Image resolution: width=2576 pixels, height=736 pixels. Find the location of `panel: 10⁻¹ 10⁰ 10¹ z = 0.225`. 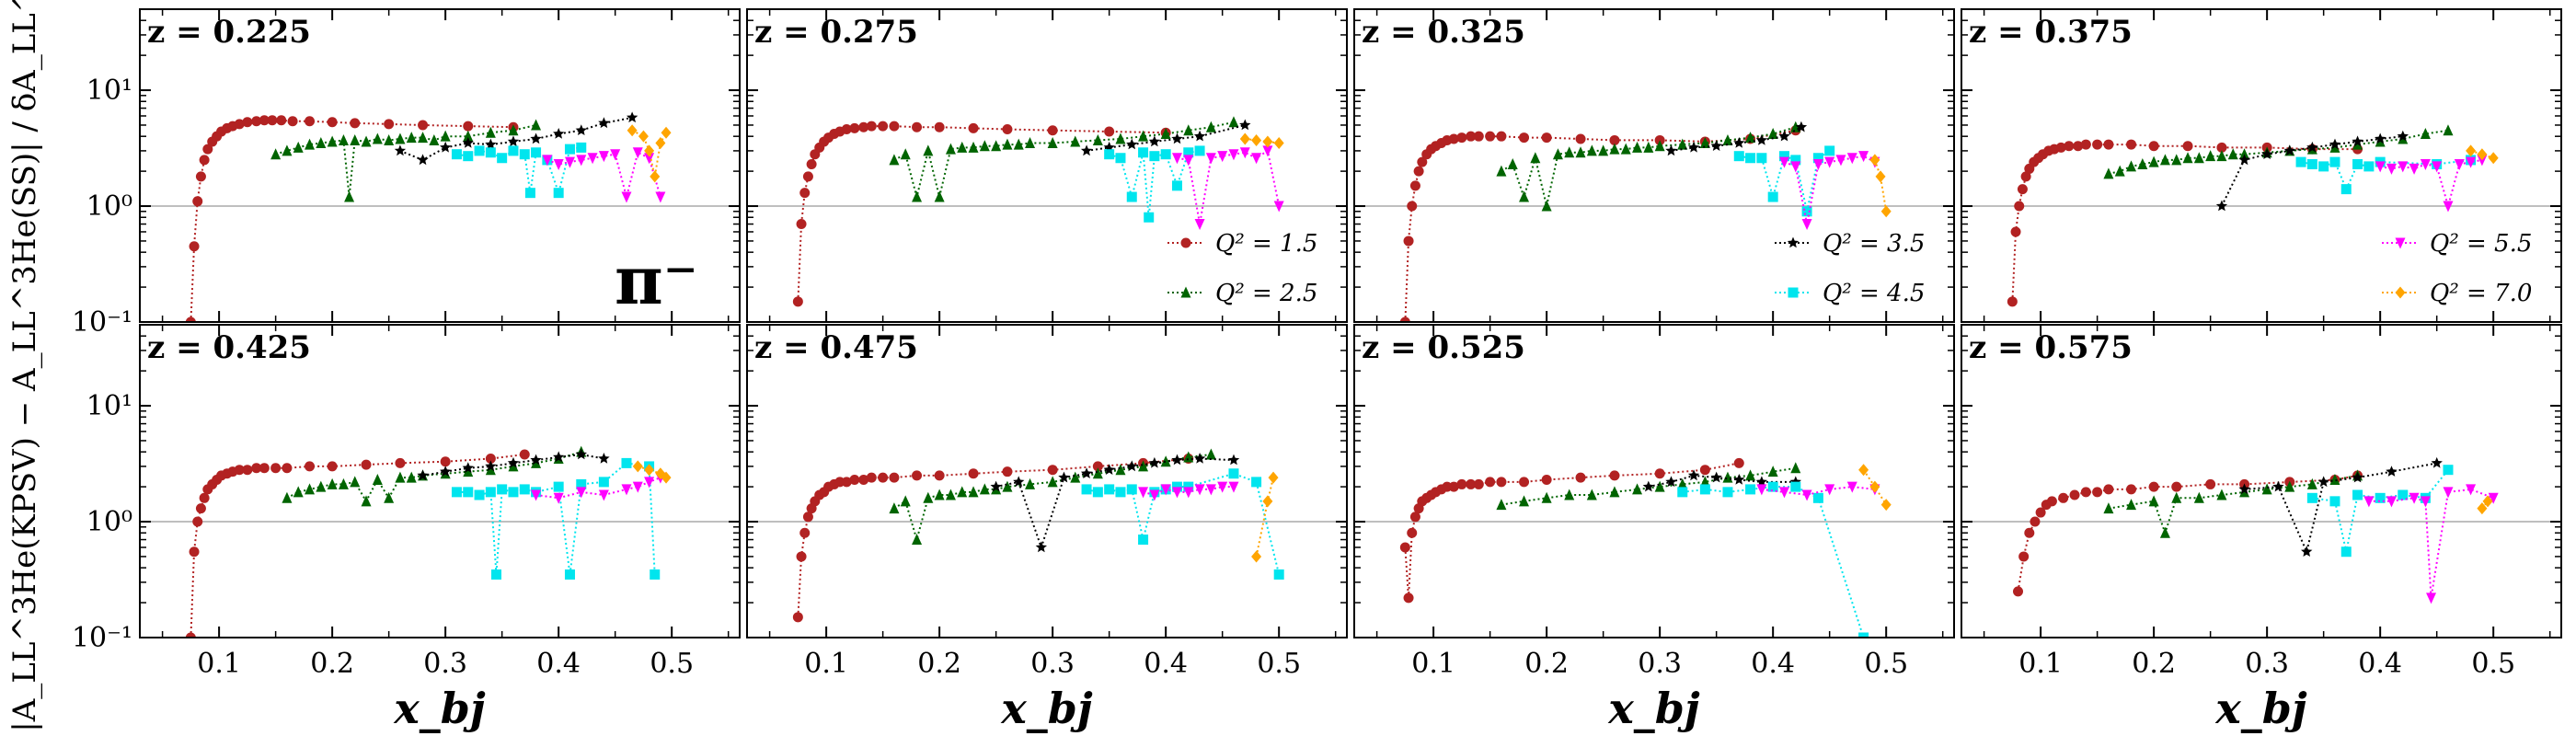

panel: 10⁻¹ 10⁰ 10¹ z = 0.225 is located at coordinates (406, 173).